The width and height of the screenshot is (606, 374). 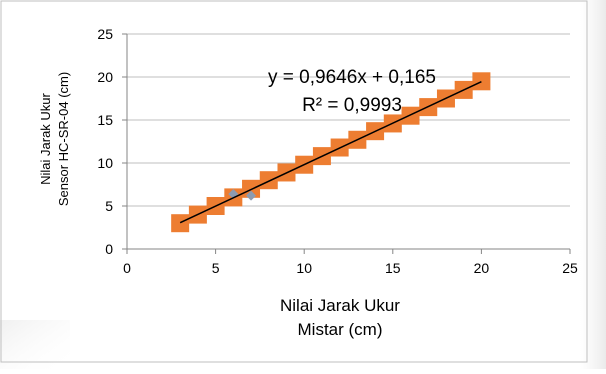 I want to click on y-tick-label: 5, so click(x=109, y=206).